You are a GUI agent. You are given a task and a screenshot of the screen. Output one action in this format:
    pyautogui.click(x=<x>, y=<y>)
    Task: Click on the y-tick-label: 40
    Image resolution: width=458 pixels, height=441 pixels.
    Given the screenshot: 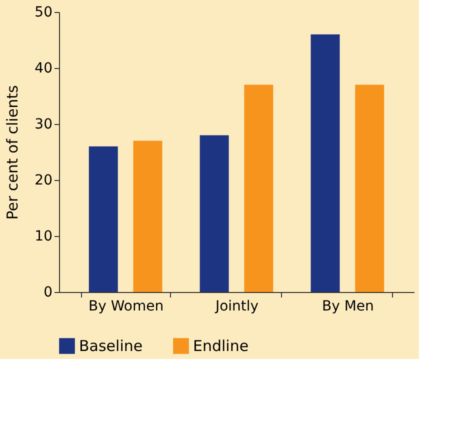 What is the action you would take?
    pyautogui.click(x=43, y=68)
    